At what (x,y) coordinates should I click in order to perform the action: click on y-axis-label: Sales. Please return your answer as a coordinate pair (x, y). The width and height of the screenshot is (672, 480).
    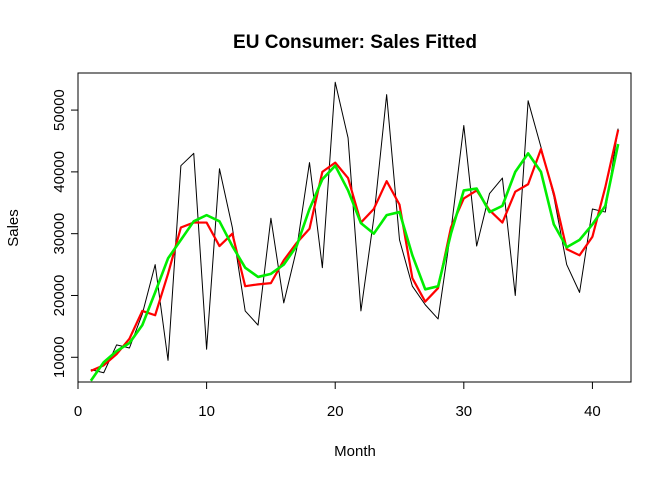
    Looking at the image, I should click on (13, 228).